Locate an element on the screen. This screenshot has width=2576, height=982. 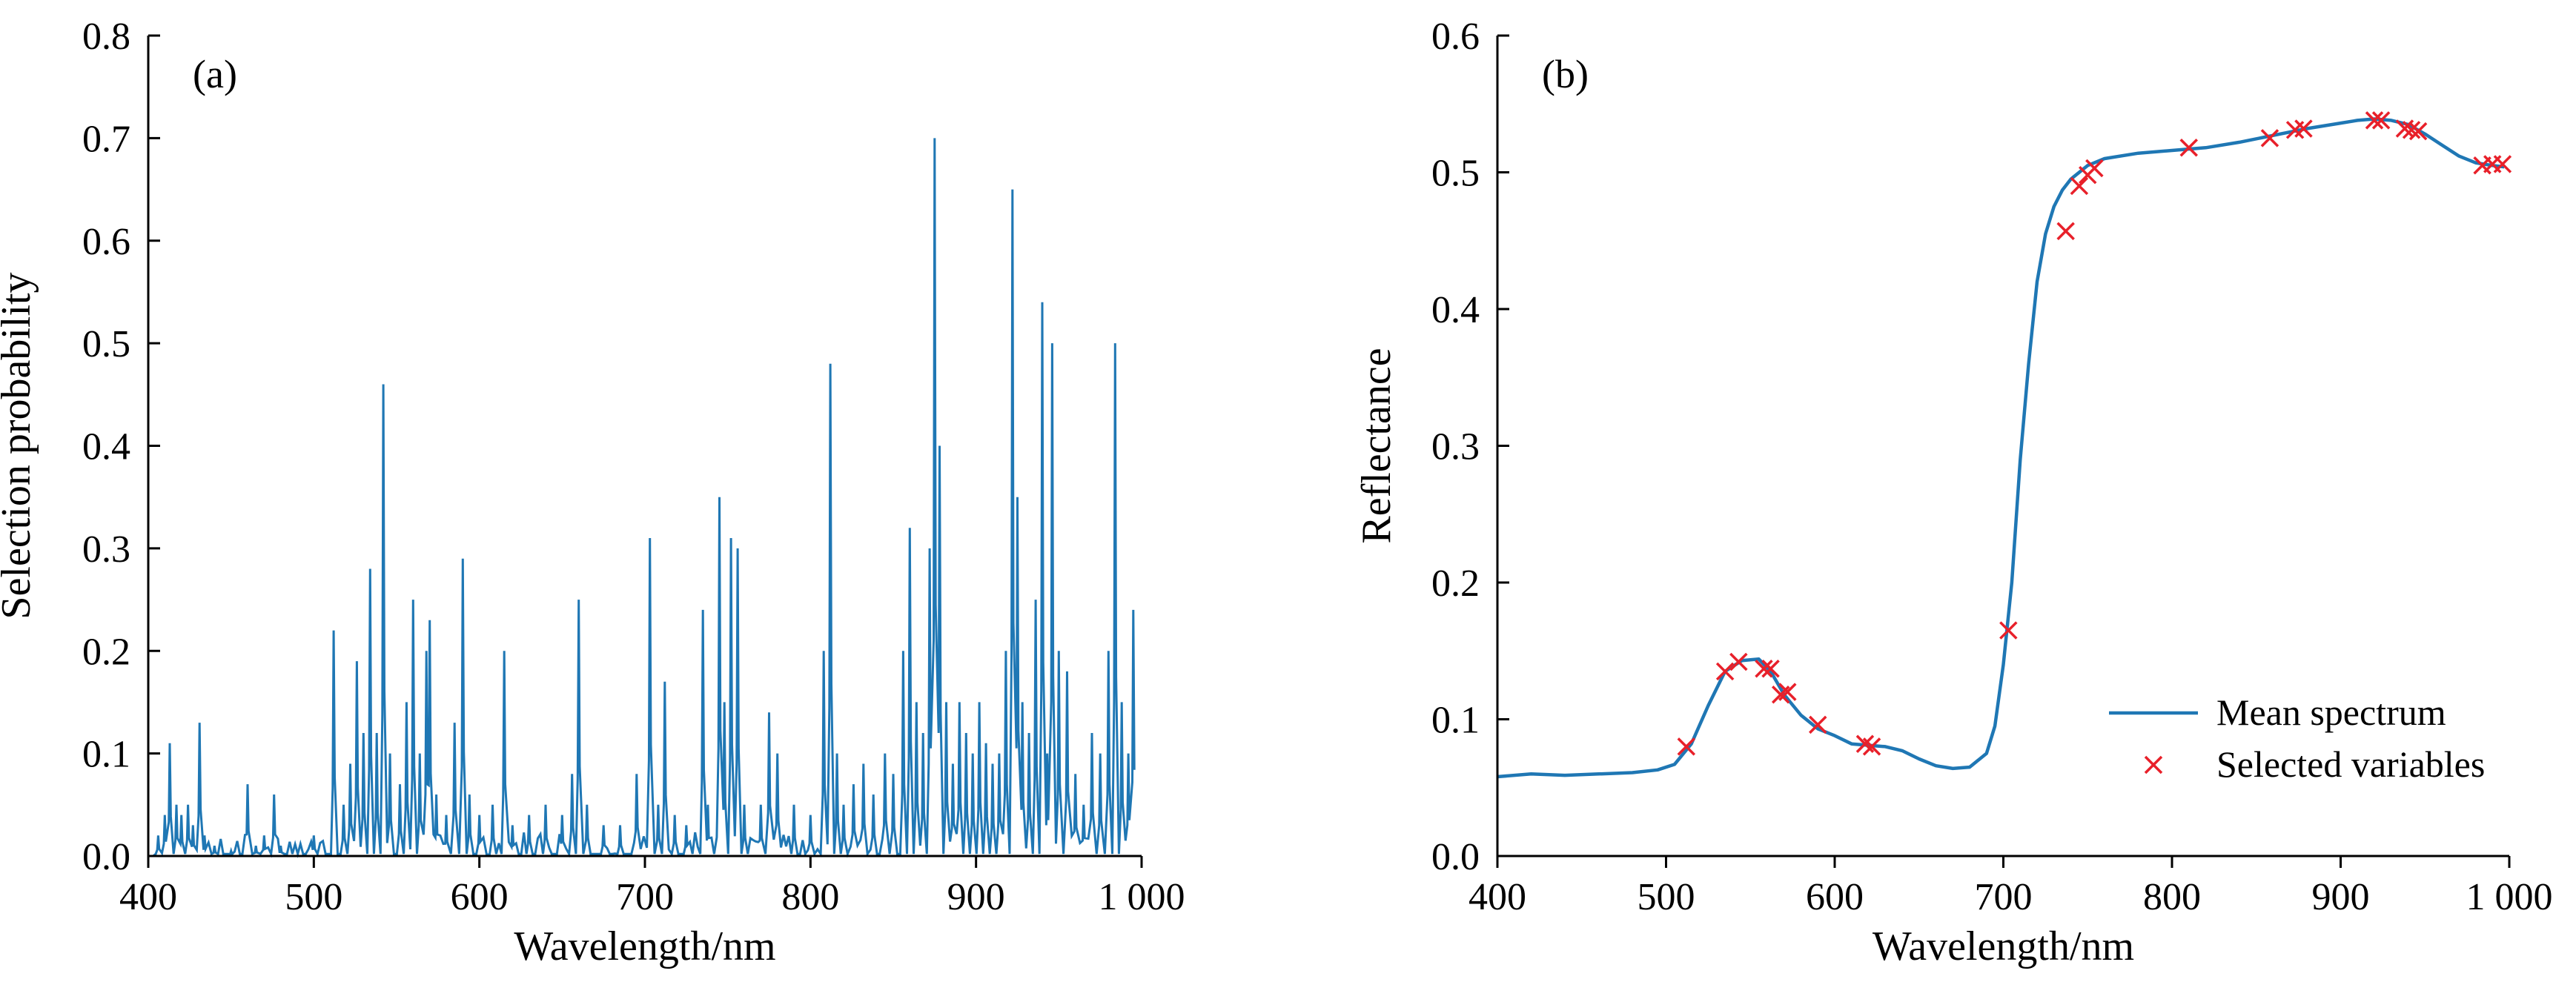
panel-a-y-ticks: 0.0 0.1 0.2 0.3 0.4 0.5 0.6 0.7 0.8 is located at coordinates (121, 447).